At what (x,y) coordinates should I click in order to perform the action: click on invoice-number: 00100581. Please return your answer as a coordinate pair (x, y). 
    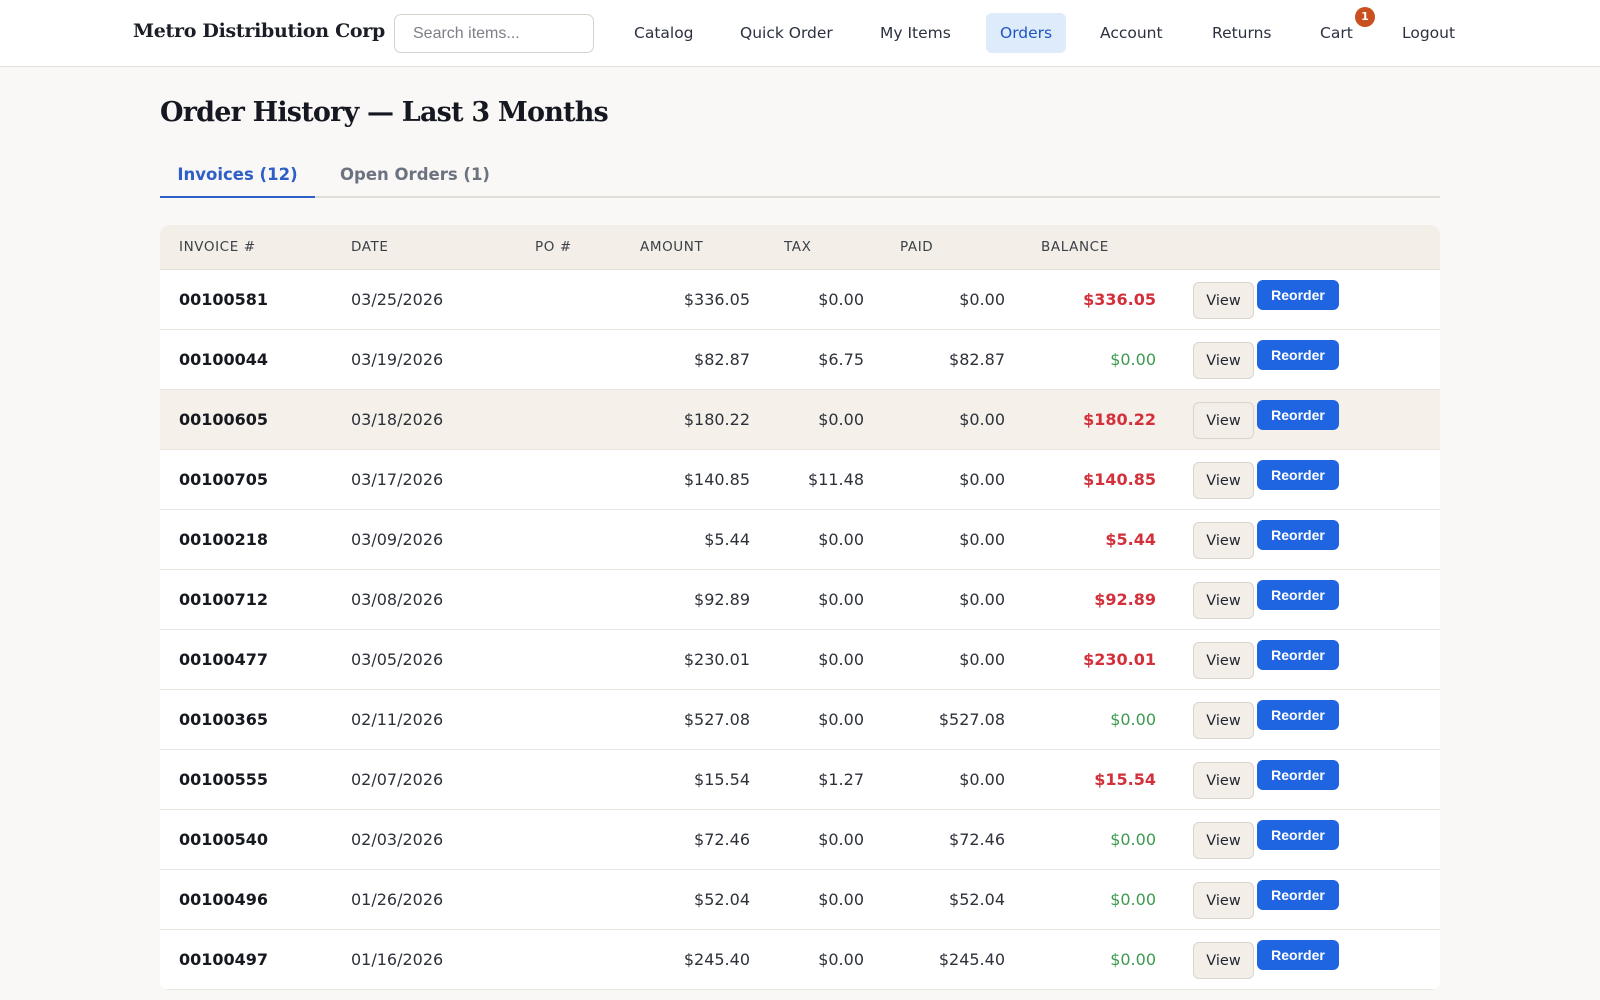
    Looking at the image, I should click on (224, 299).